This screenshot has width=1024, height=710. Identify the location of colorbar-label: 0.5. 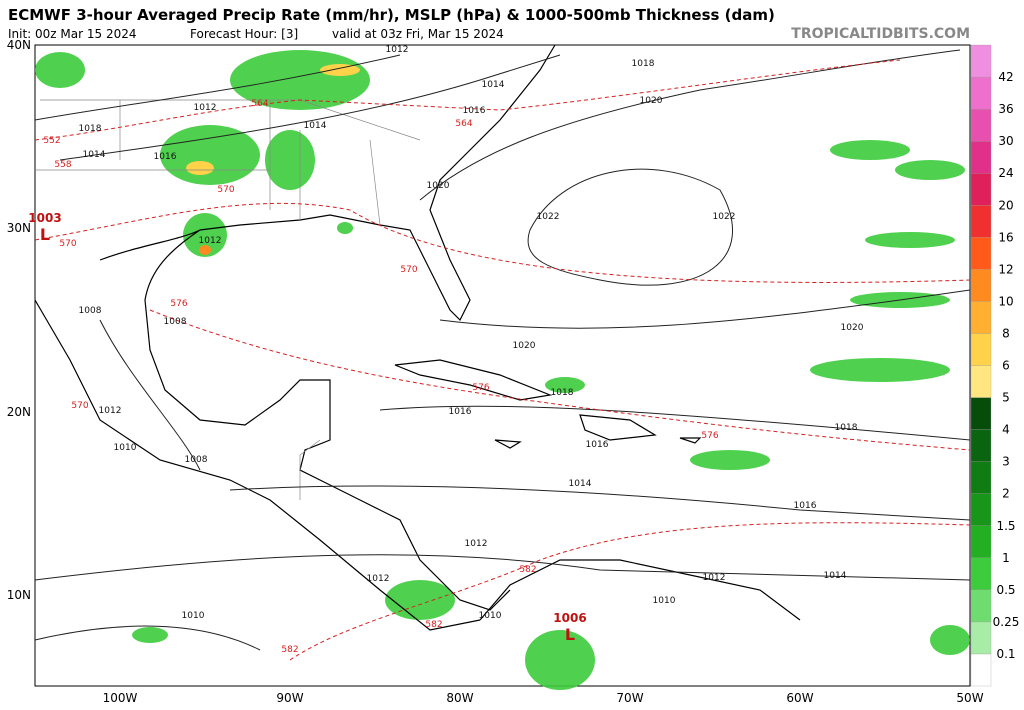
(1005, 590).